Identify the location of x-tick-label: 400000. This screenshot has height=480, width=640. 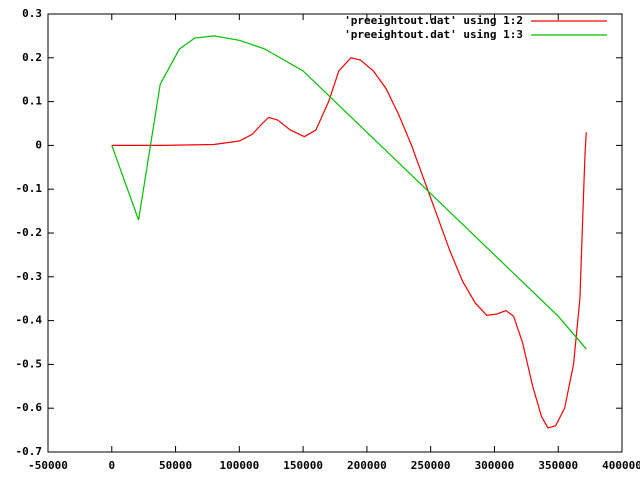
(621, 465).